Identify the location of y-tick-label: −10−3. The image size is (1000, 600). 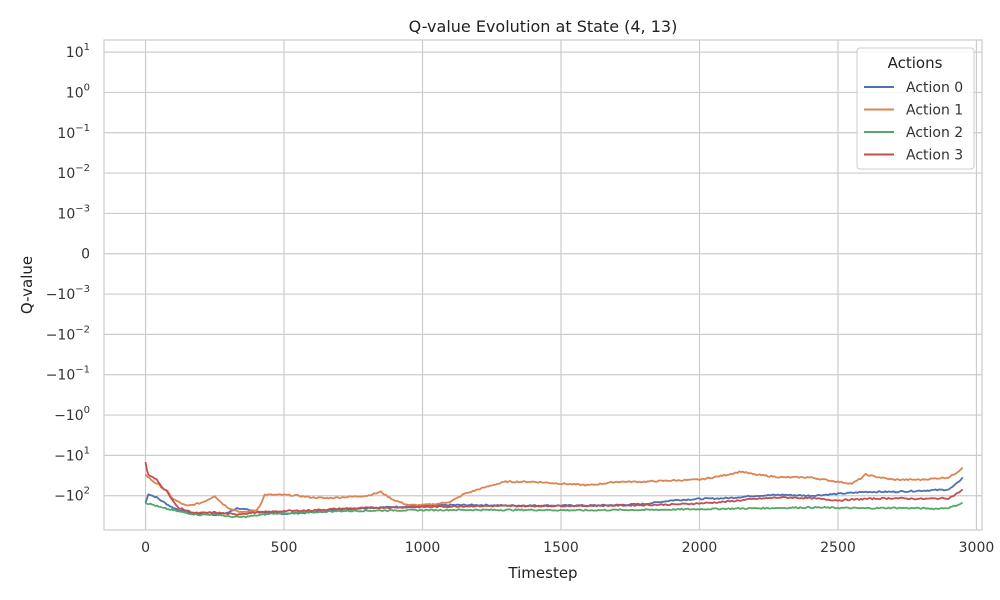
(68, 293).